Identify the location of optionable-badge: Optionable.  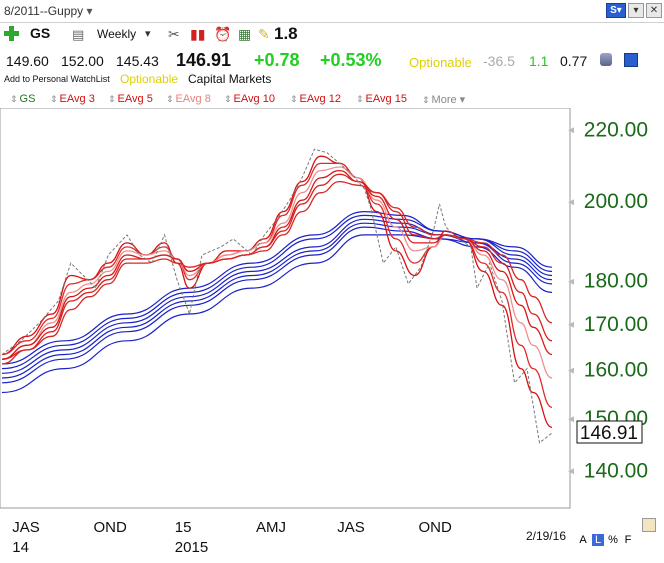
(440, 62).